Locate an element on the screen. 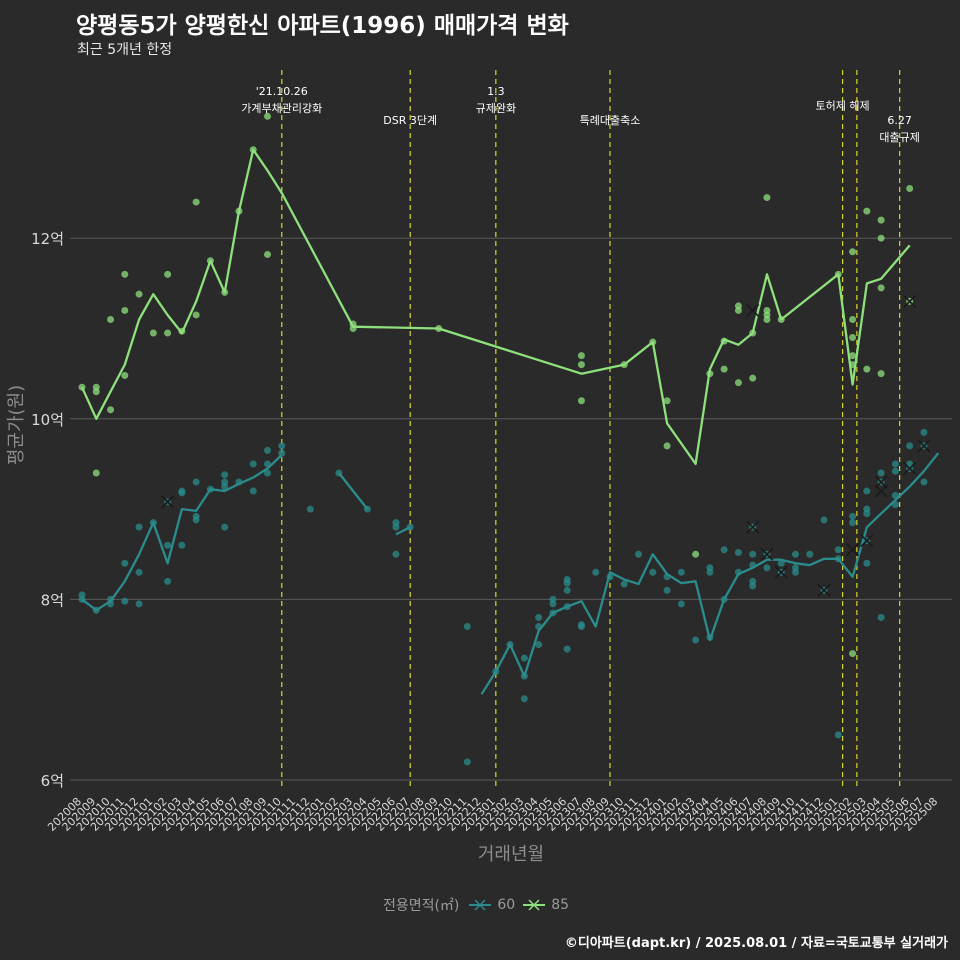  event-label: 토허제 해제 is located at coordinates (843, 106).